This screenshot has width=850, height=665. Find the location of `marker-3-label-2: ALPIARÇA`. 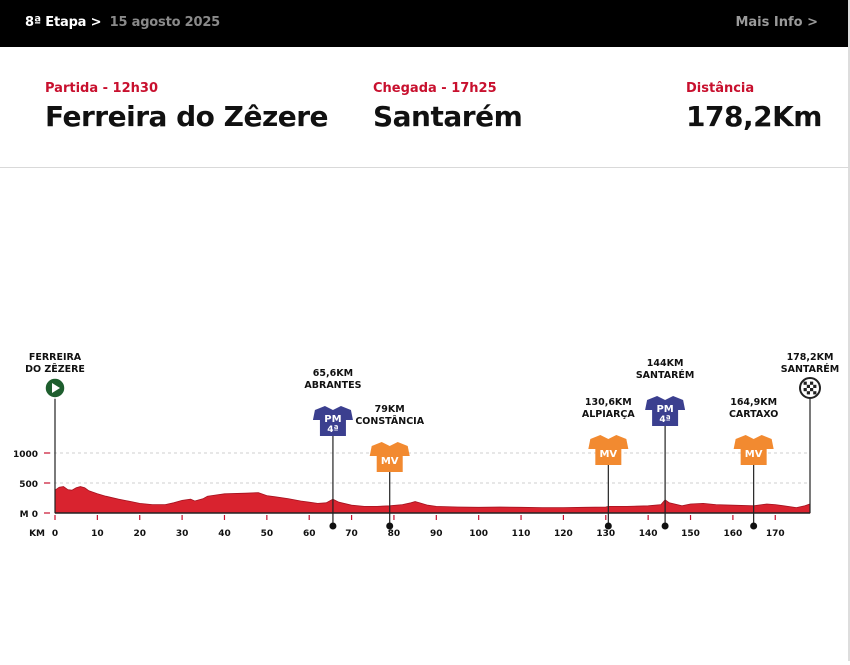

marker-3-label-2: ALPIARÇA is located at coordinates (609, 414).